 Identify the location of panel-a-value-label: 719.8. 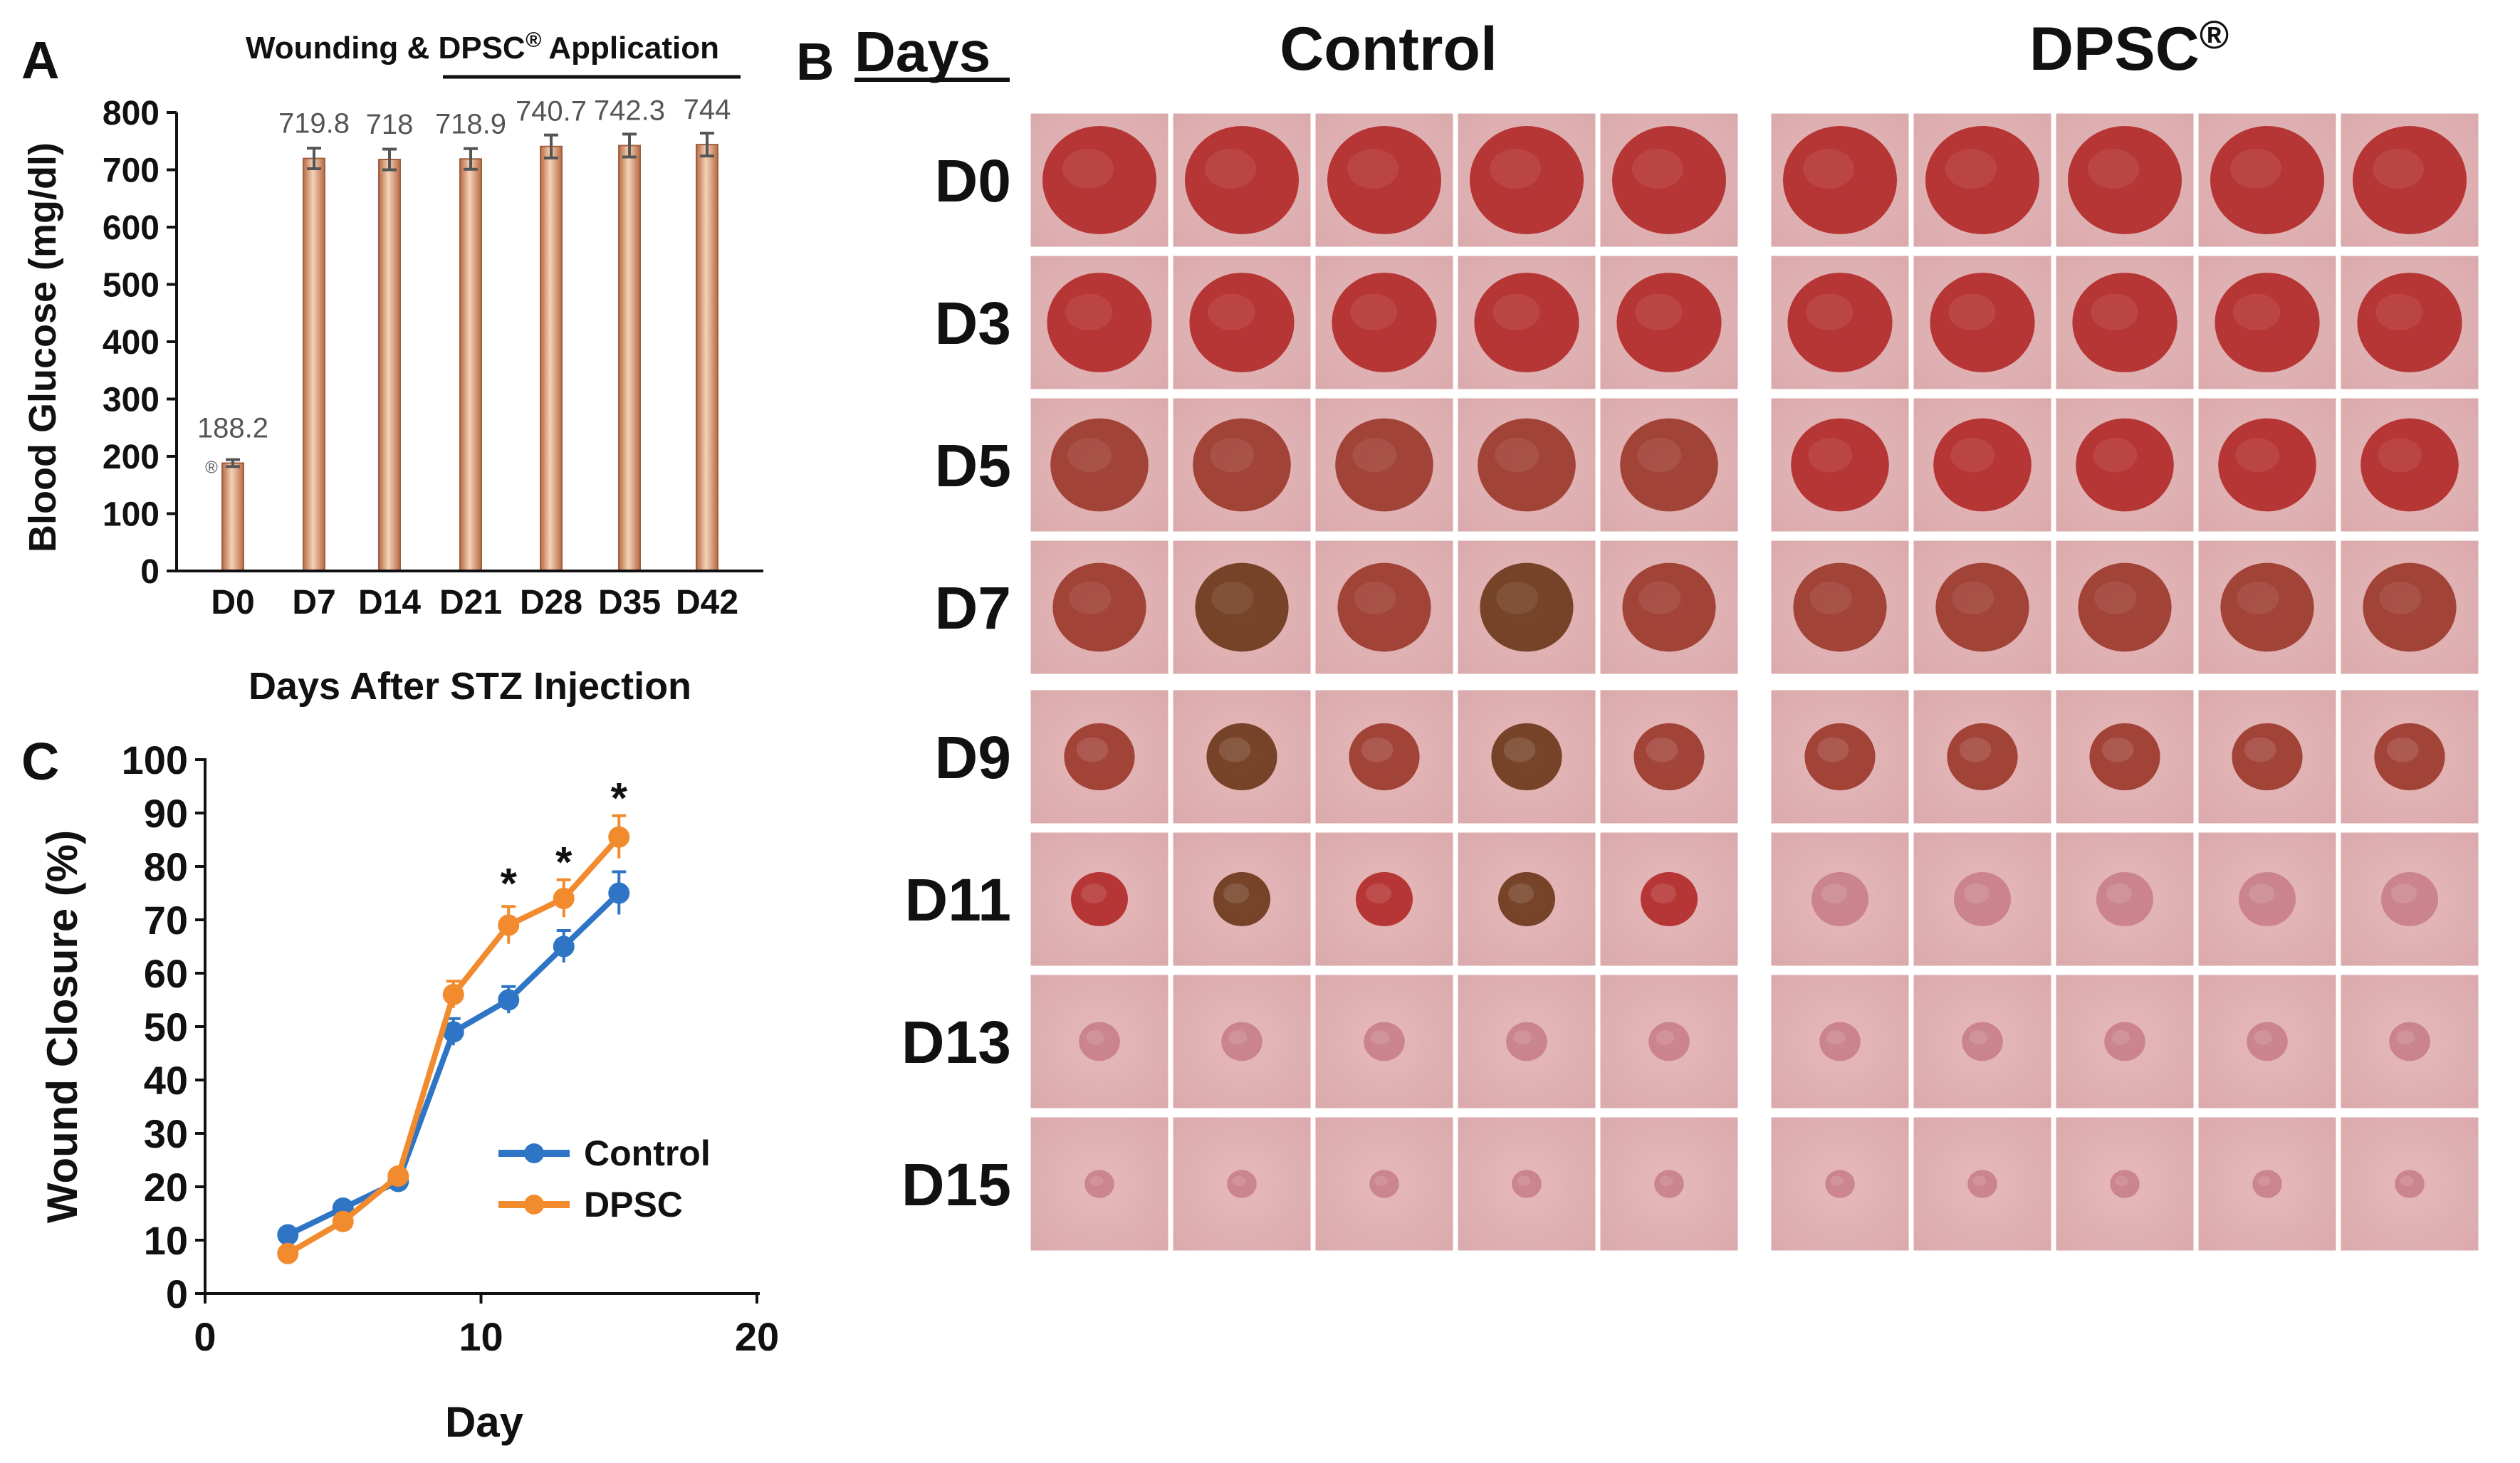
(314, 124).